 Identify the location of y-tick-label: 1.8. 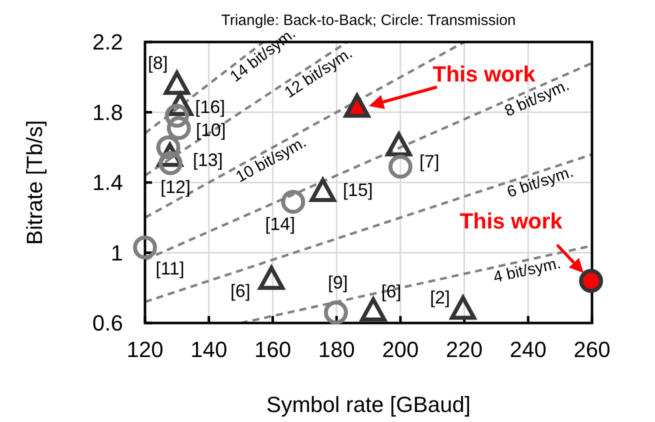
(107, 112).